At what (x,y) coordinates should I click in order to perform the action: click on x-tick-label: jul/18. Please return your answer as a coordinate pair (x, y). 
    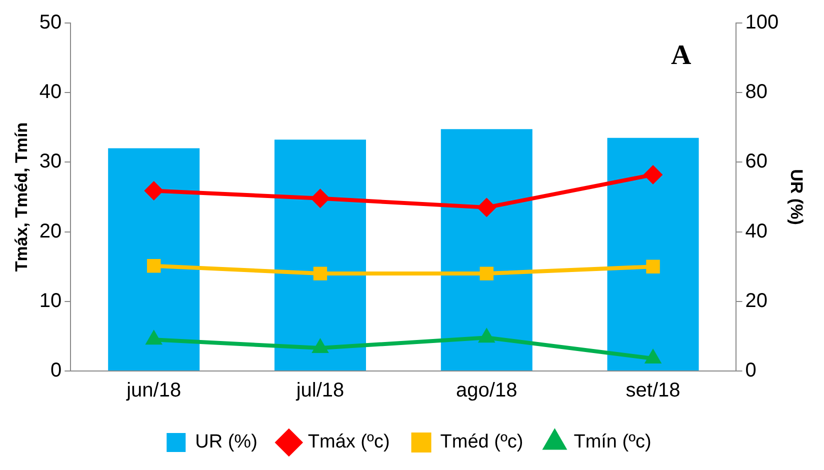
    Looking at the image, I should click on (319, 391).